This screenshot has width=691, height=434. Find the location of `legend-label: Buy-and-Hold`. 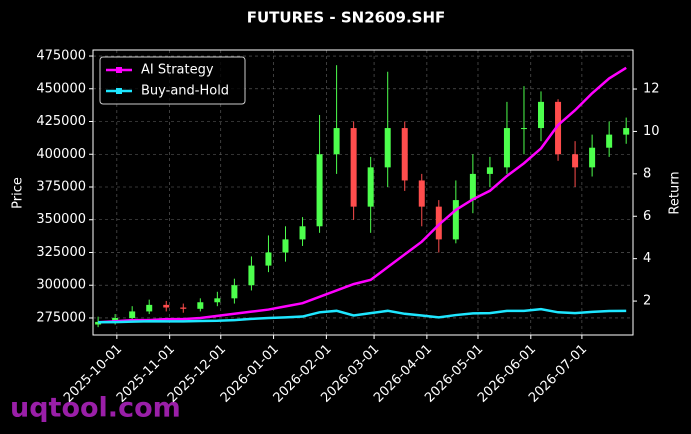

legend-label: Buy-and-Hold is located at coordinates (185, 91).